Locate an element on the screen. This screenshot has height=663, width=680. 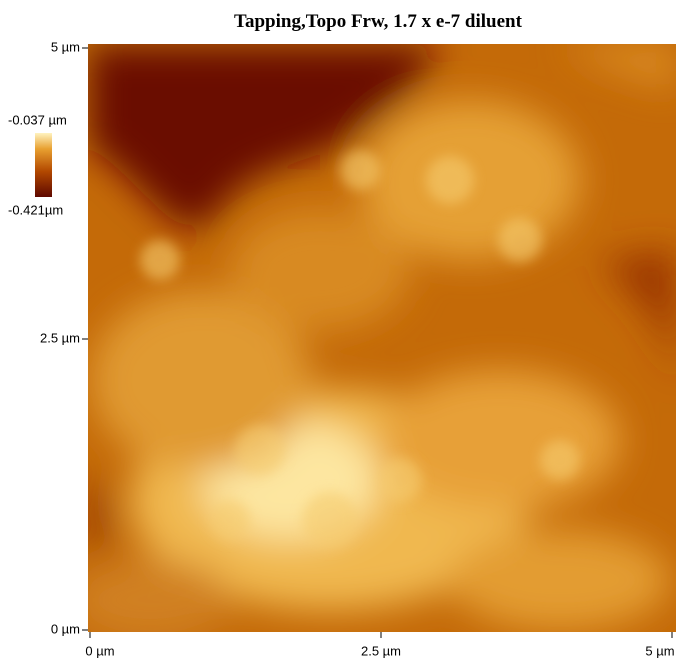
x-tick-label: 2.5 µm is located at coordinates (381, 650).